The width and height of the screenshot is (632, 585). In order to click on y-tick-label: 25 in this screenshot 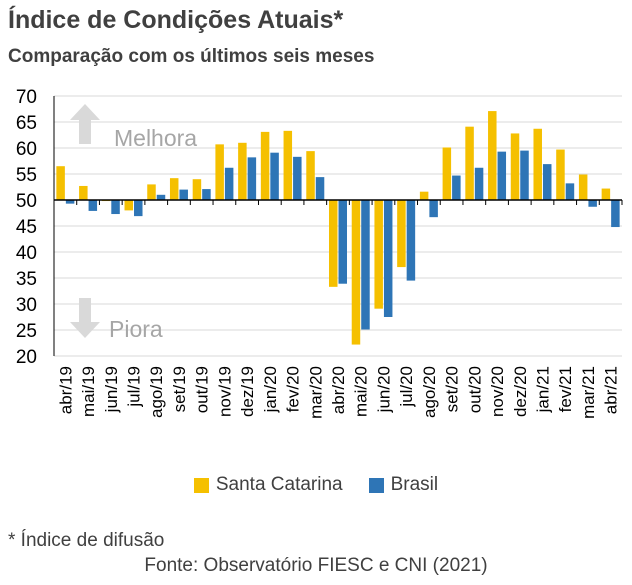, I will do `click(26, 331)`.